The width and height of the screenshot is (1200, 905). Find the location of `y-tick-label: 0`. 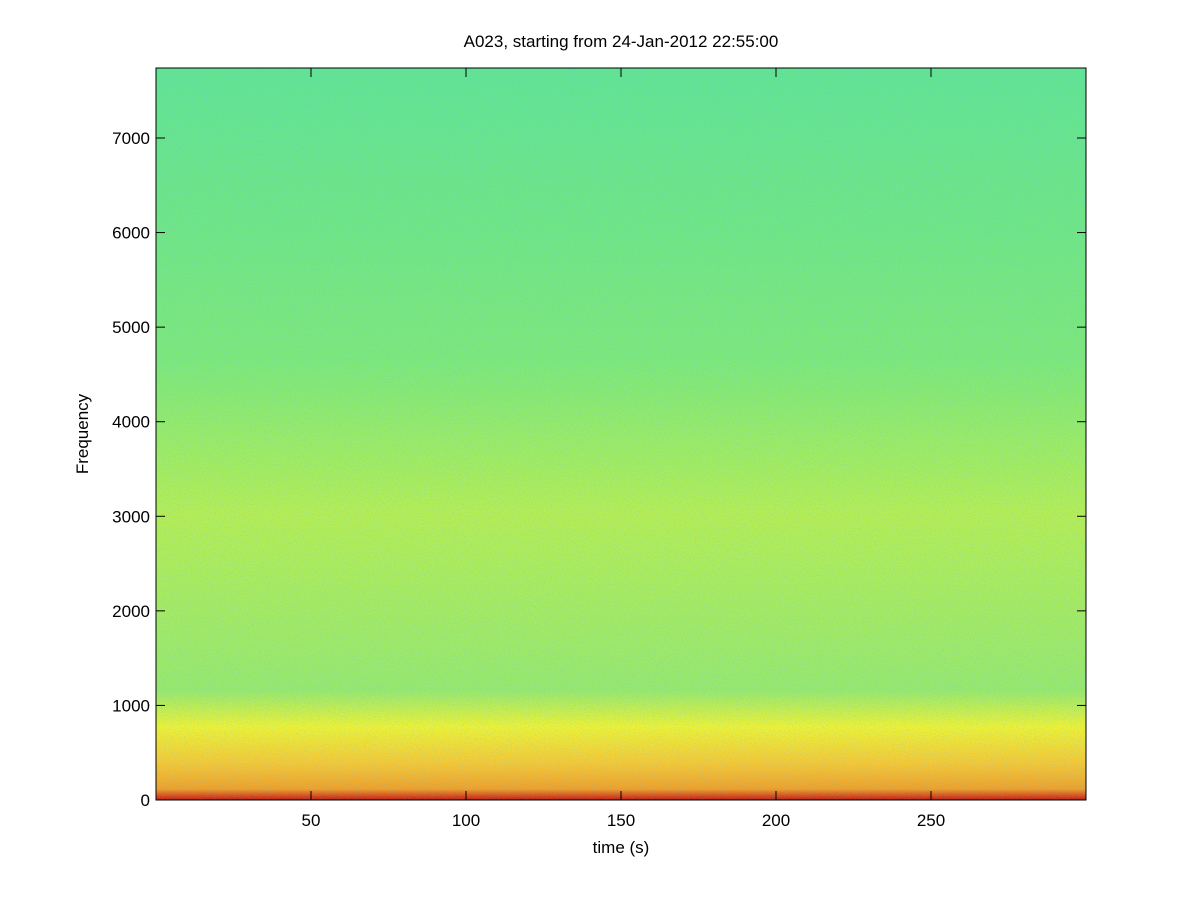

y-tick-label: 0 is located at coordinates (145, 800).